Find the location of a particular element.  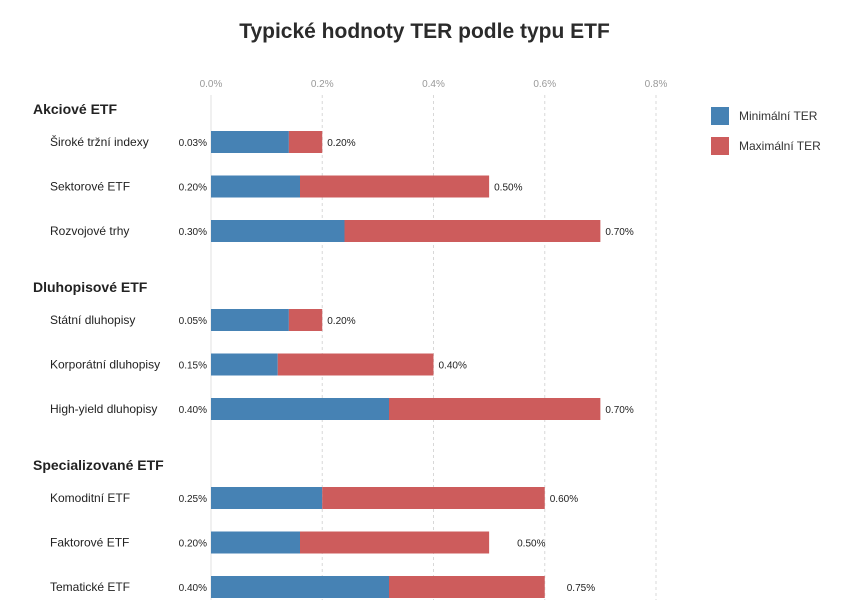

value-label-max: 0.75% is located at coordinates (581, 588).